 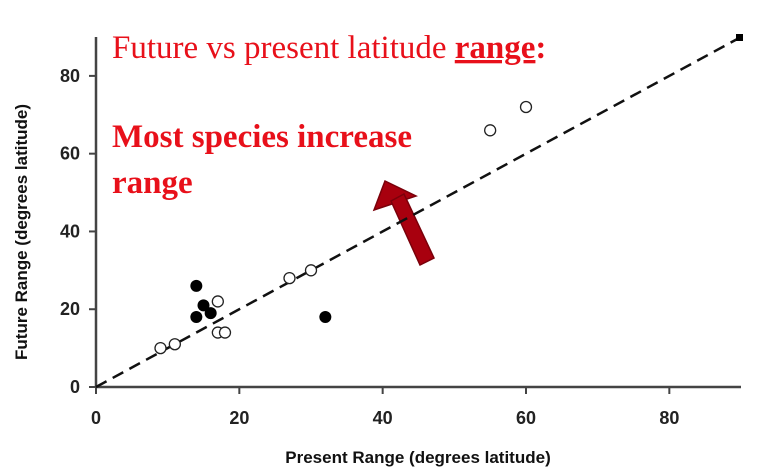 I want to click on y-tick-label: 60, so click(x=70, y=154).